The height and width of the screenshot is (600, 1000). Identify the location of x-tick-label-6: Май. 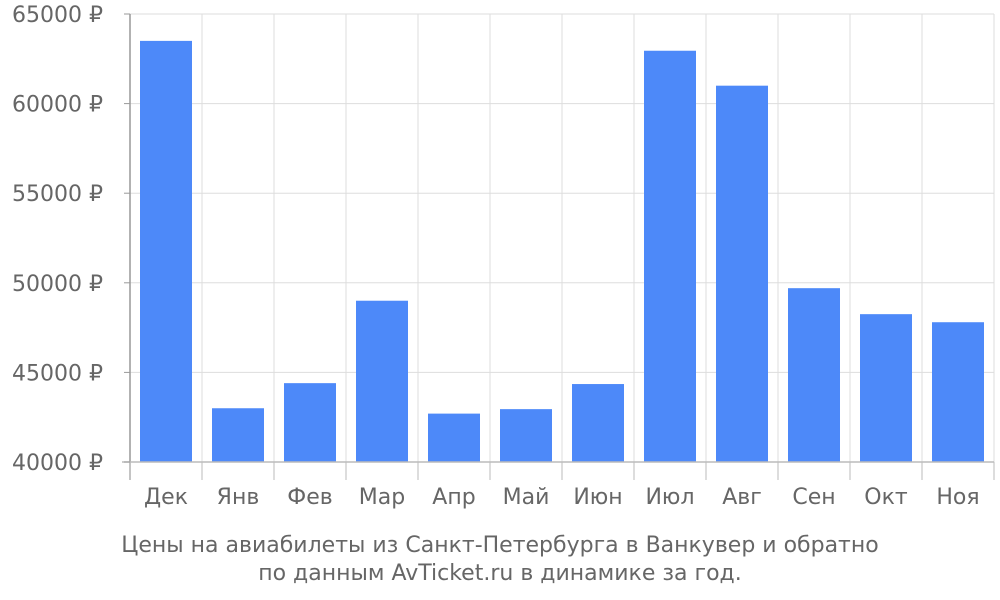
(526, 497).